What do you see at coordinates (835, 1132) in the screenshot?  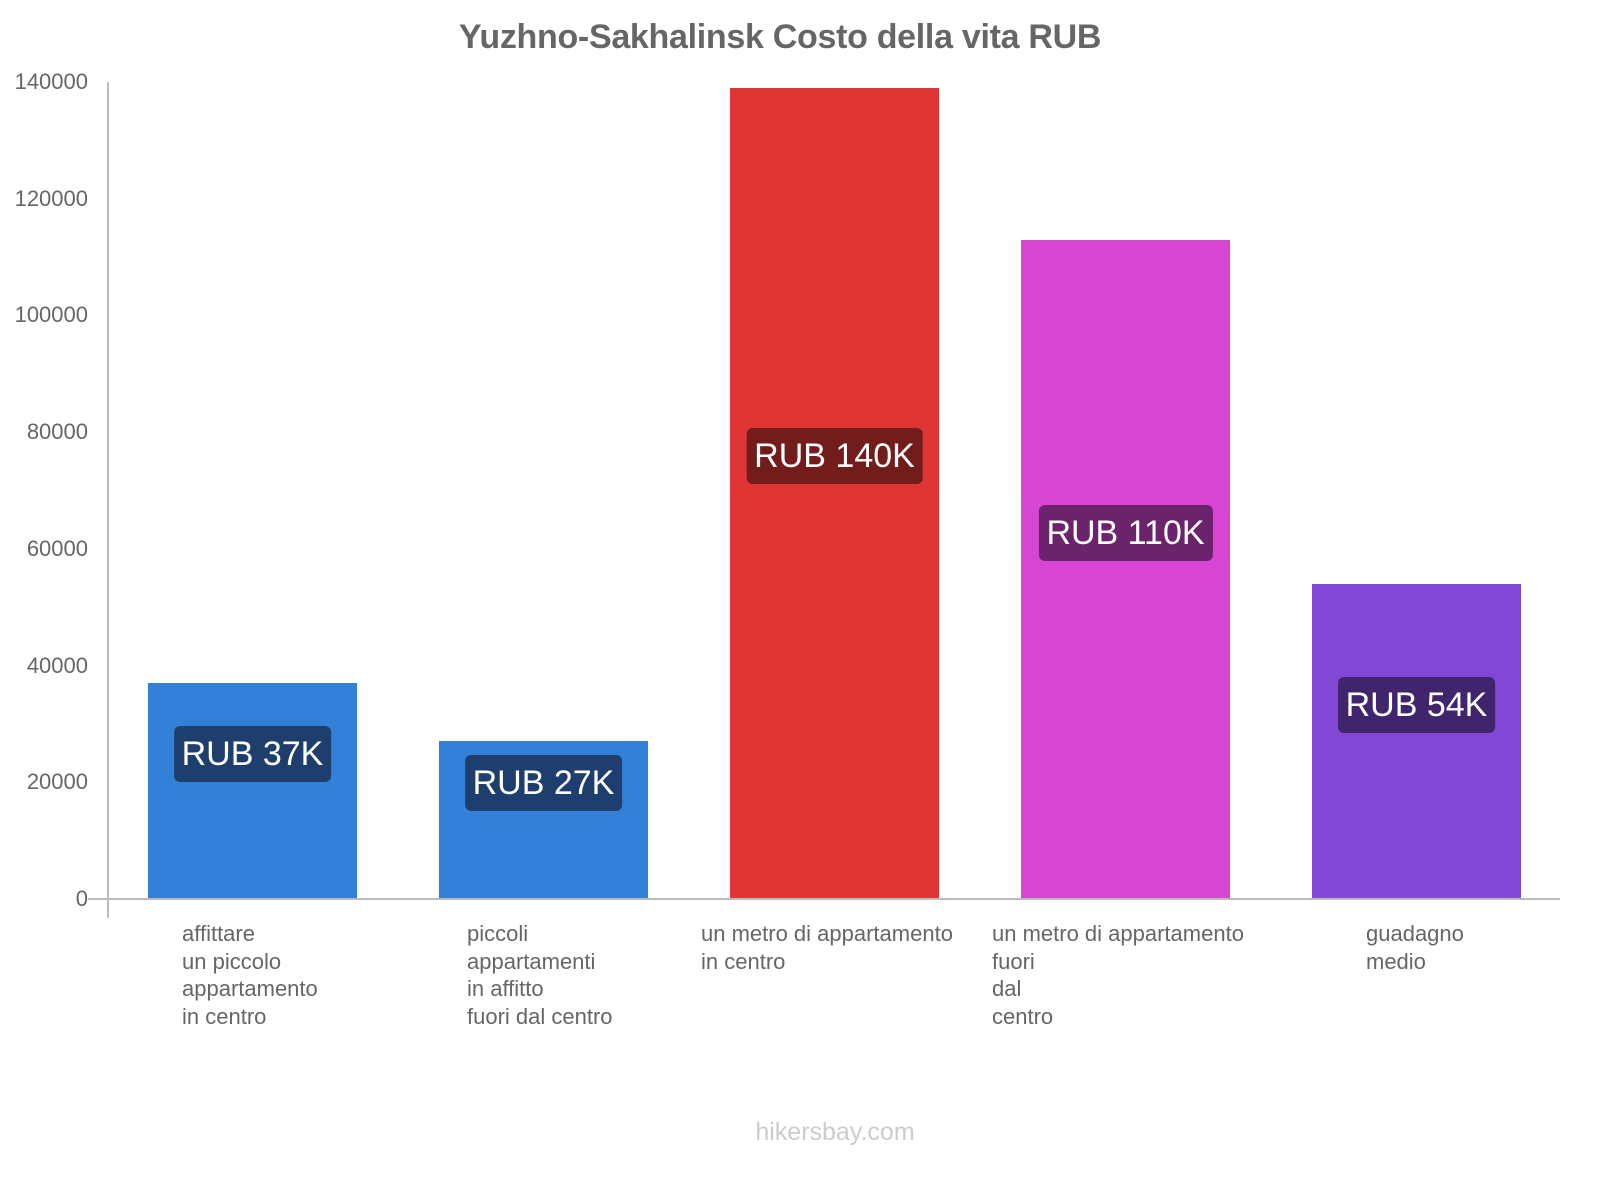 I see `watermark: hikersbay.com` at bounding box center [835, 1132].